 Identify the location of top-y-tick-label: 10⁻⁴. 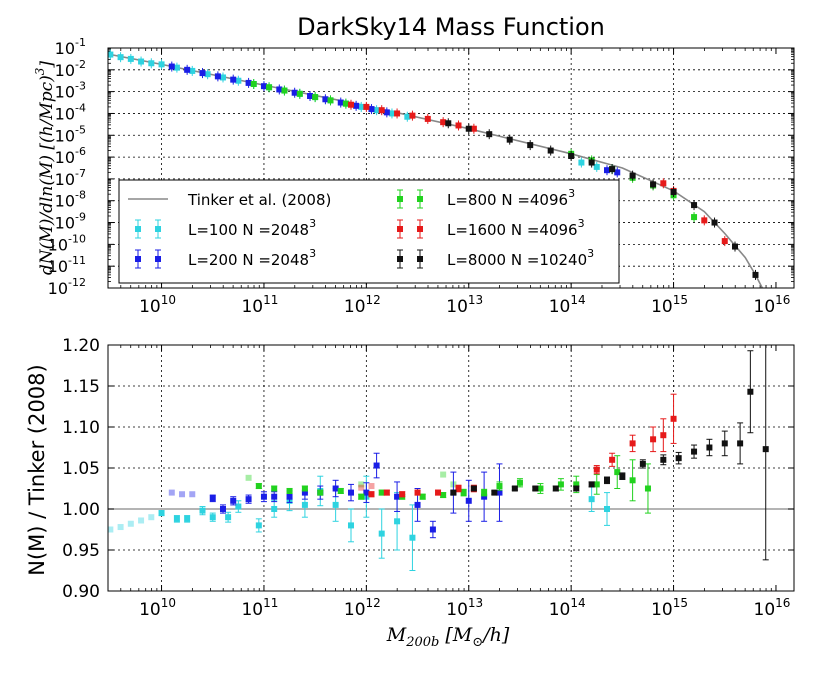
(70, 112).